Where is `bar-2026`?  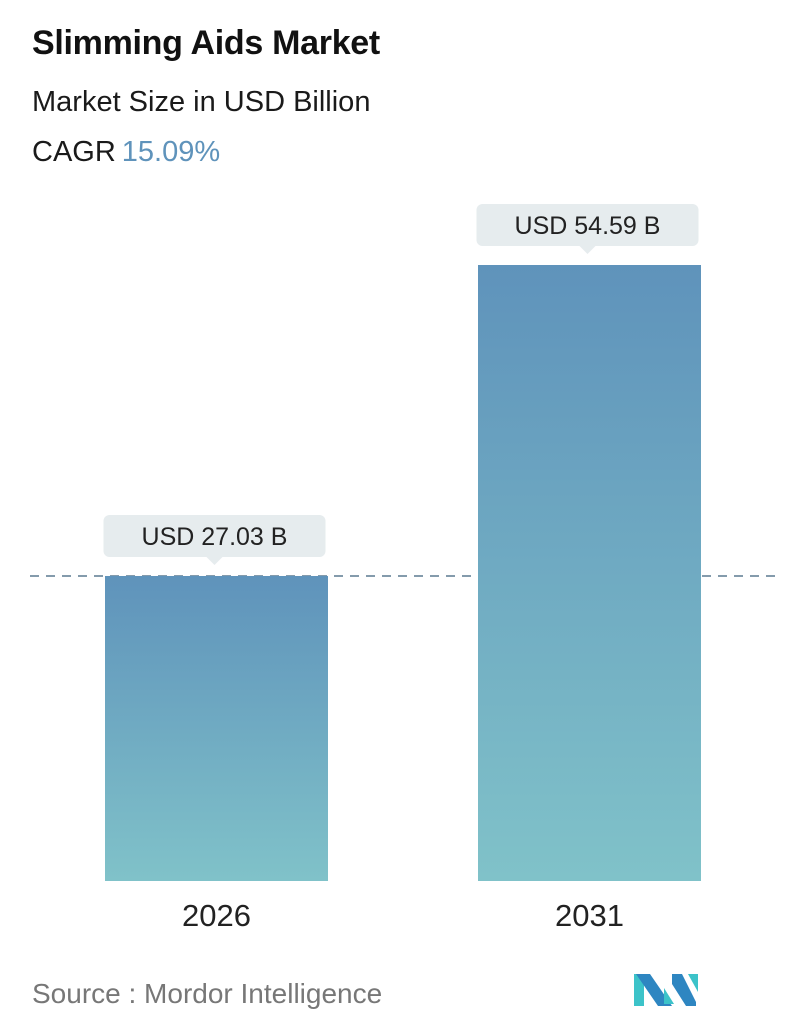
bar-2026 is located at coordinates (216, 728).